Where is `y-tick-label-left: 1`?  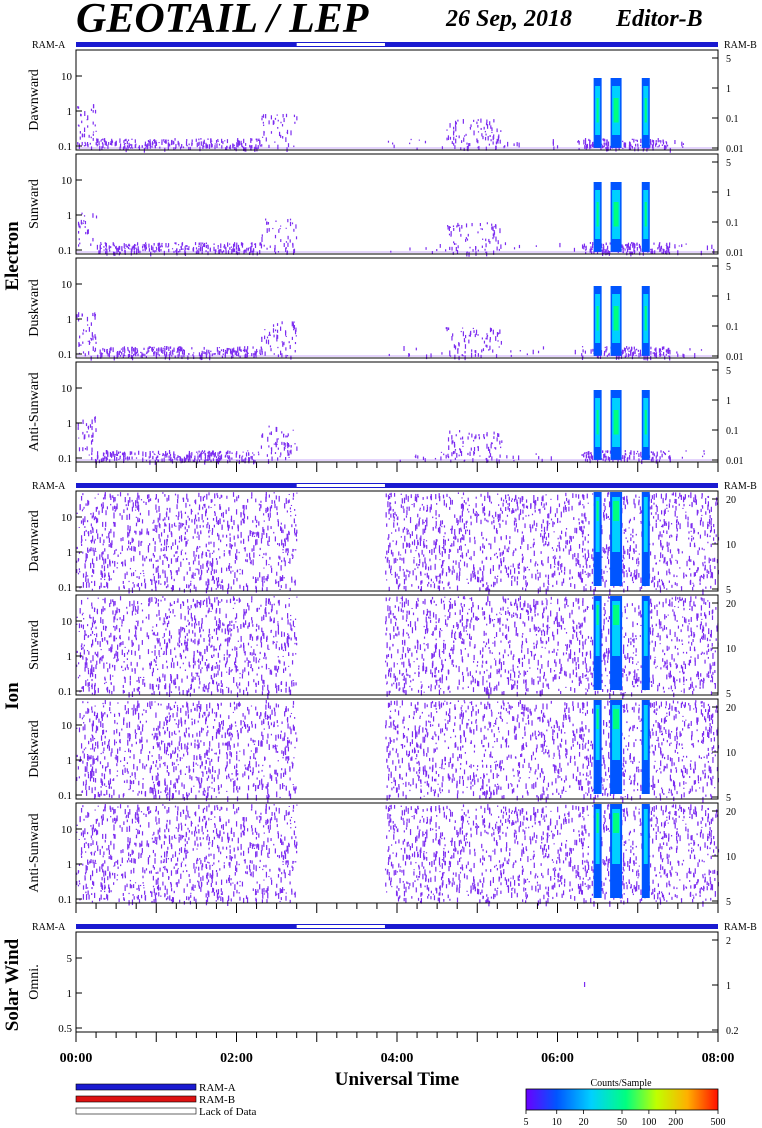
y-tick-label-left: 1 is located at coordinates (70, 320).